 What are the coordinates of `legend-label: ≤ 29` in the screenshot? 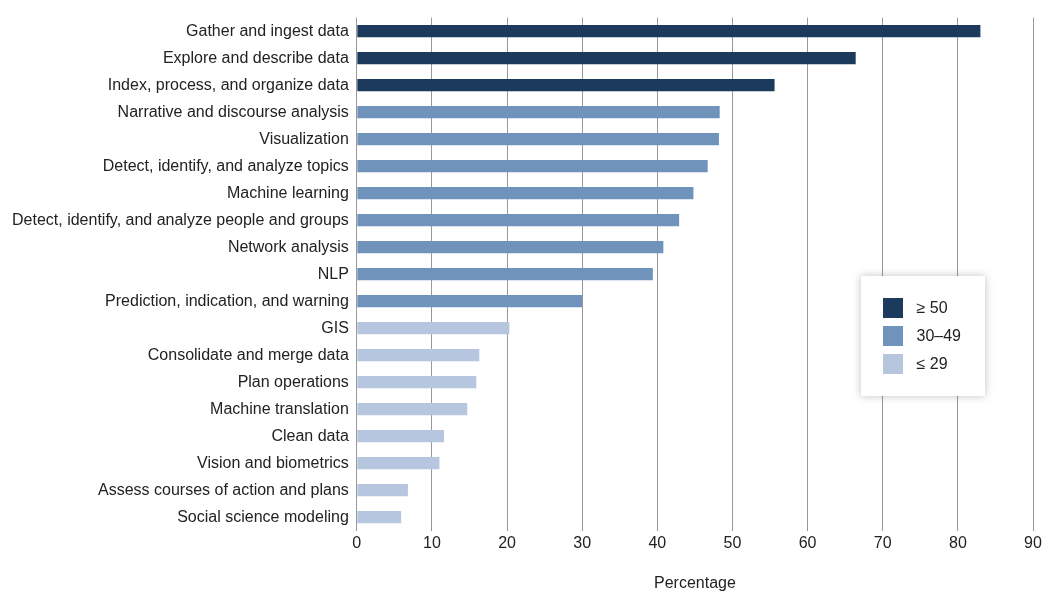 It's located at (932, 363).